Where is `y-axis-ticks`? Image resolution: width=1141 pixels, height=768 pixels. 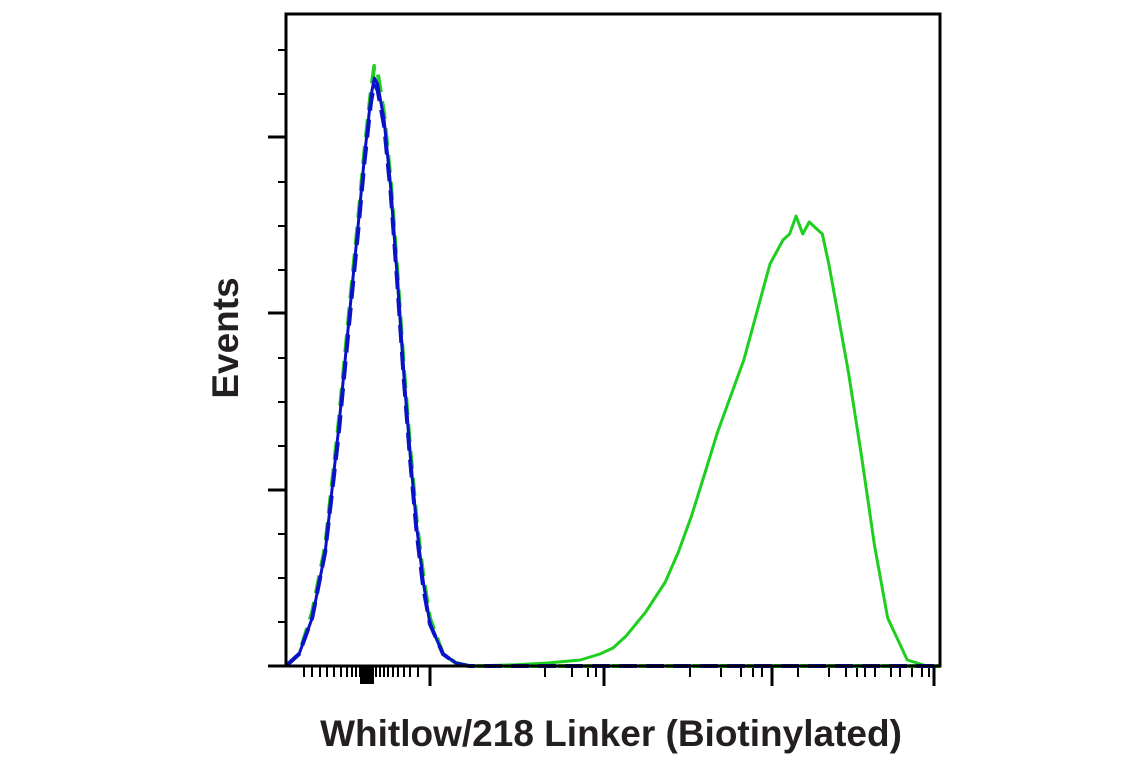
y-axis-ticks is located at coordinates (277, 358).